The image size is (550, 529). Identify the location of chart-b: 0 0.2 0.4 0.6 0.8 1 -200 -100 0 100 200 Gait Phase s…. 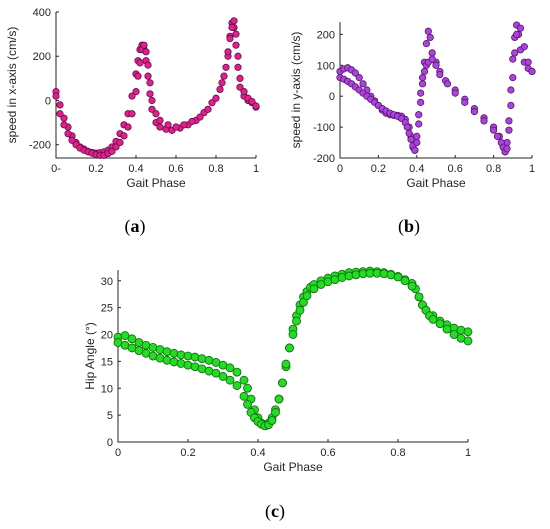
(412, 105).